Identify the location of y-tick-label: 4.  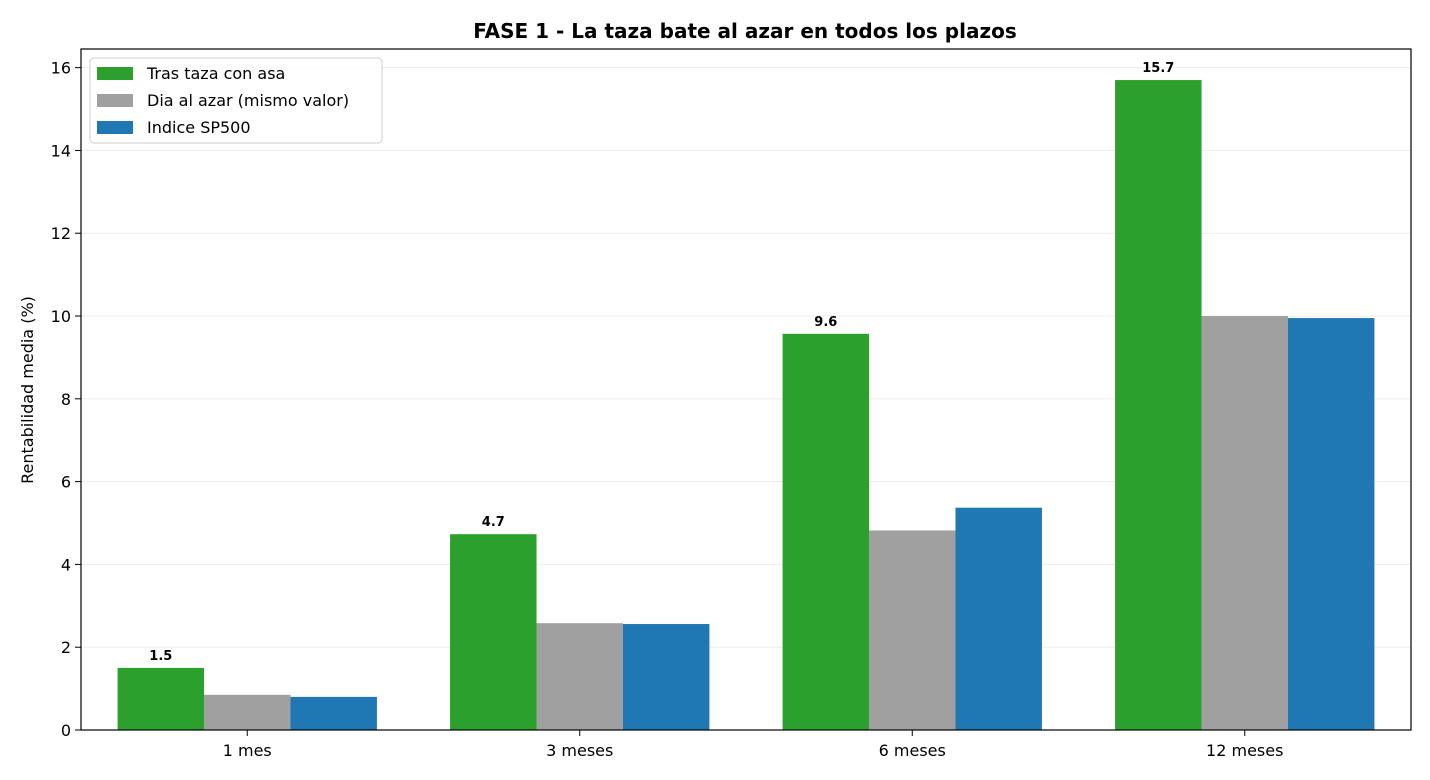
(66, 564).